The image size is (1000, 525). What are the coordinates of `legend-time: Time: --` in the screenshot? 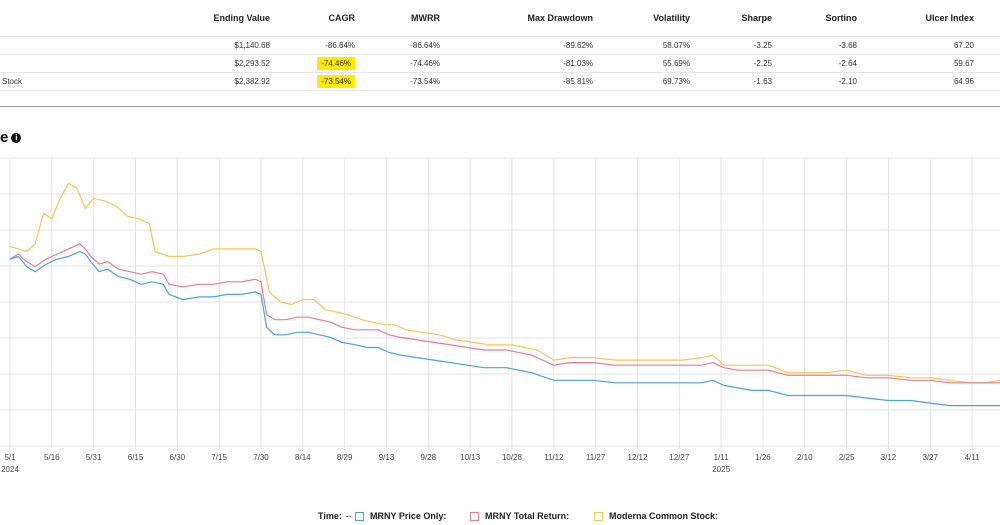 It's located at (335, 516).